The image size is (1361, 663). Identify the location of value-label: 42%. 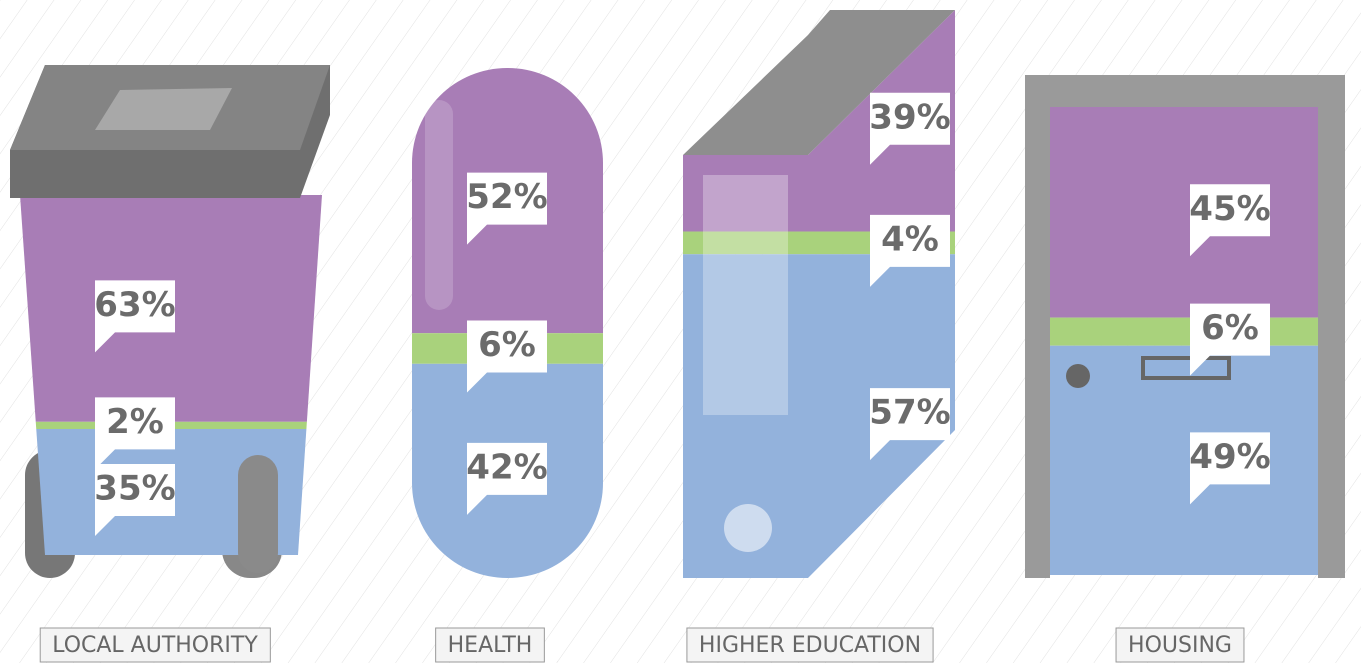
(506, 467).